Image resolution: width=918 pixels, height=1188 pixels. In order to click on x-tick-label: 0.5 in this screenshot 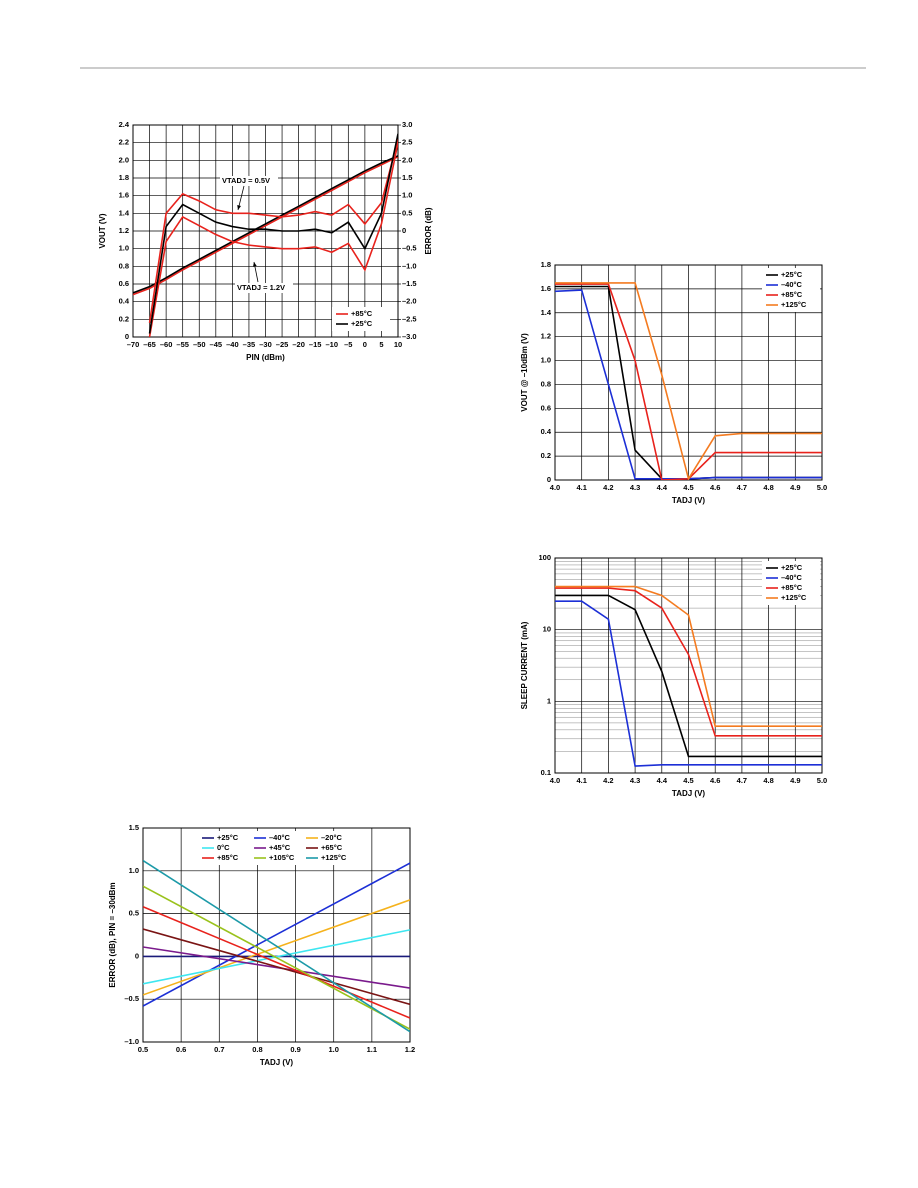, I will do `click(143, 1049)`.